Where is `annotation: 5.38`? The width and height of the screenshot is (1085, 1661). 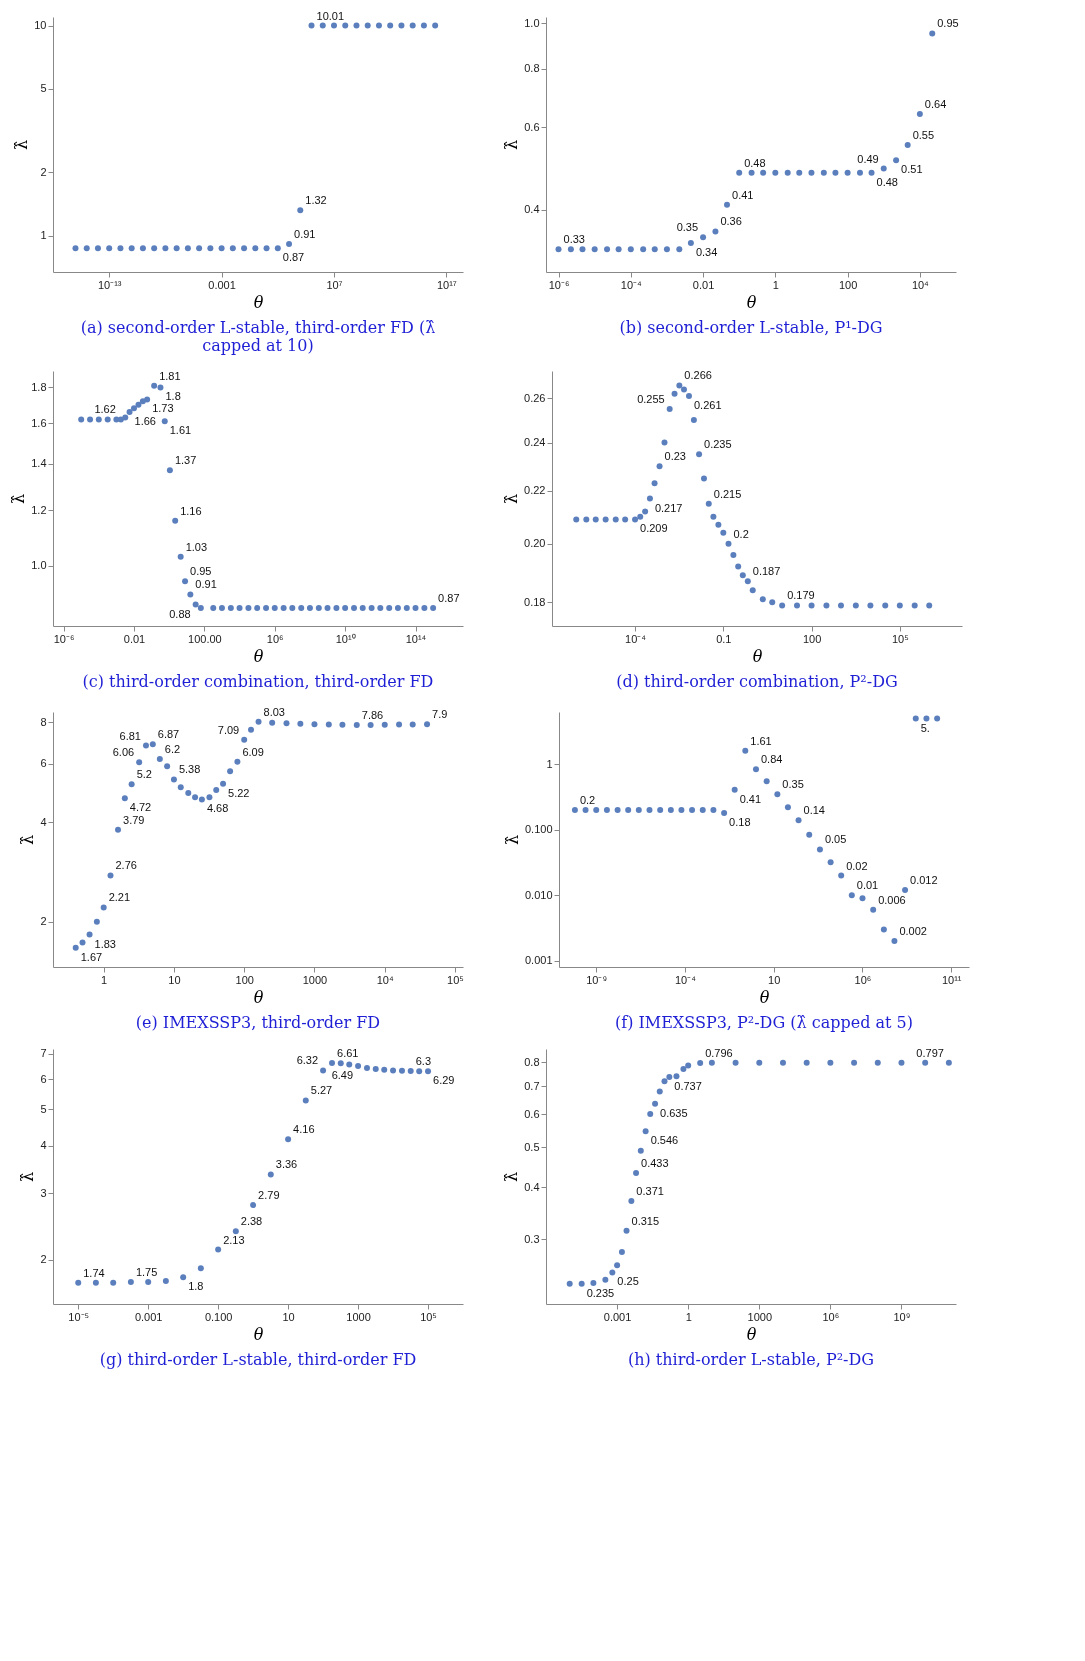 annotation: 5.38 is located at coordinates (189, 769).